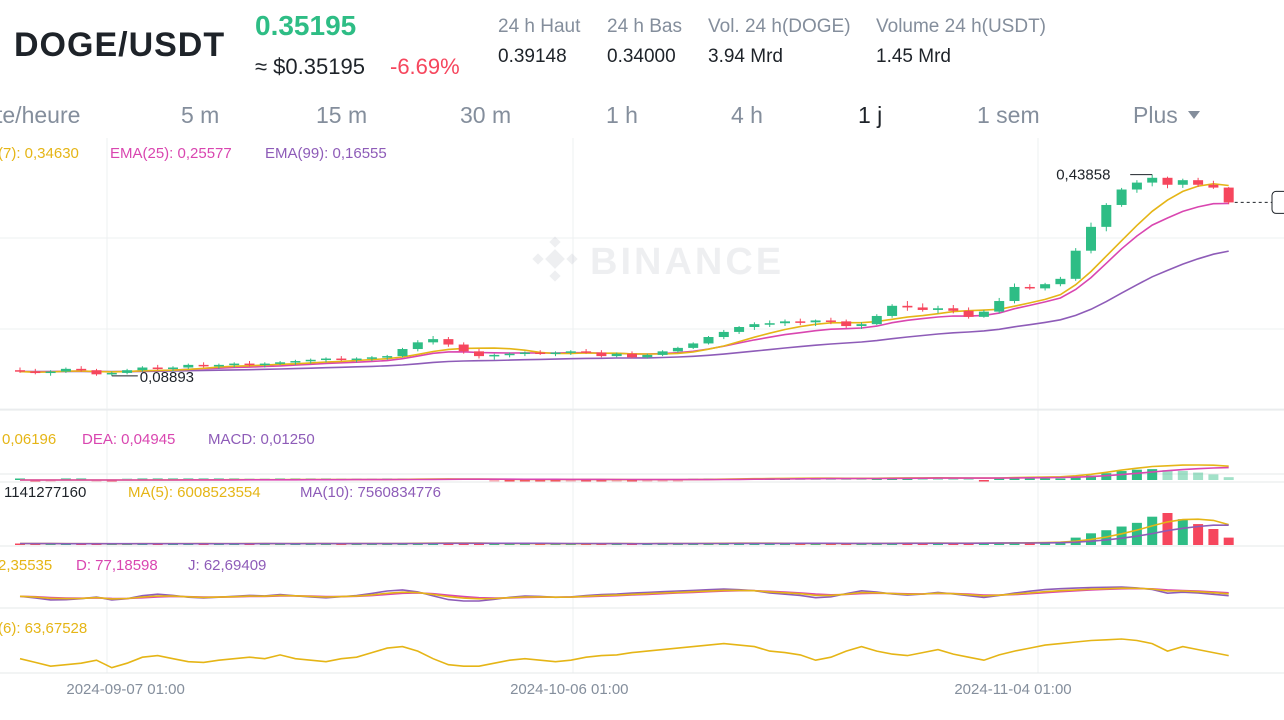 This screenshot has height=720, width=1284. What do you see at coordinates (39, 153) in the screenshot?
I see `legend-ma7: (7): 0,34630` at bounding box center [39, 153].